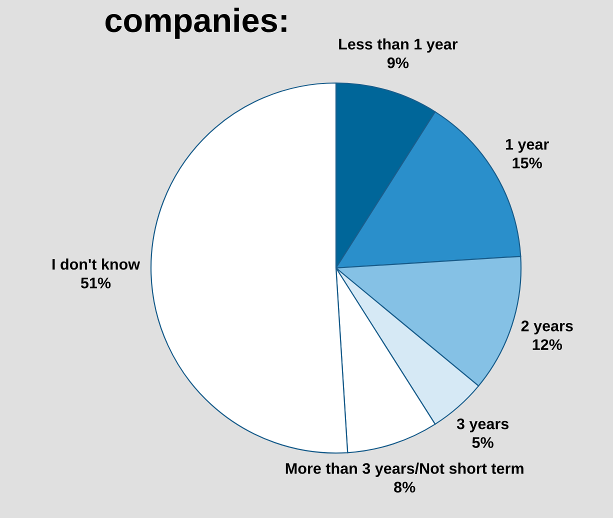 The image size is (613, 518). I want to click on data-label: 5%, so click(483, 442).